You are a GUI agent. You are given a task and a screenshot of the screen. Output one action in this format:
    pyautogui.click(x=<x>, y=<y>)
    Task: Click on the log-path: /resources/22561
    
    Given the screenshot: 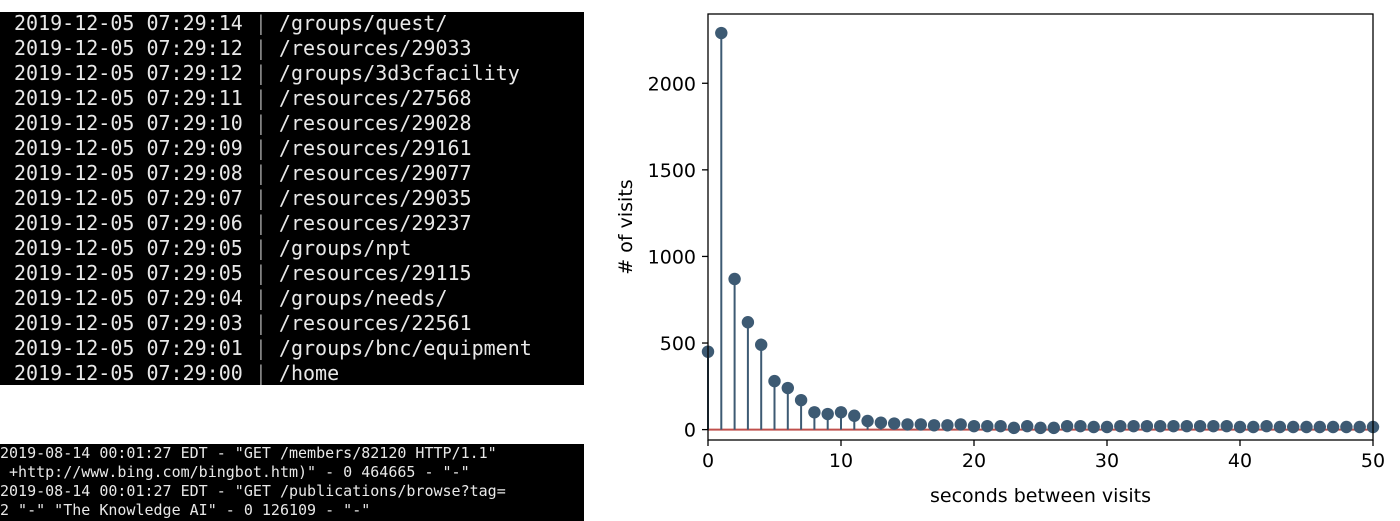 What is the action you would take?
    pyautogui.click(x=375, y=323)
    